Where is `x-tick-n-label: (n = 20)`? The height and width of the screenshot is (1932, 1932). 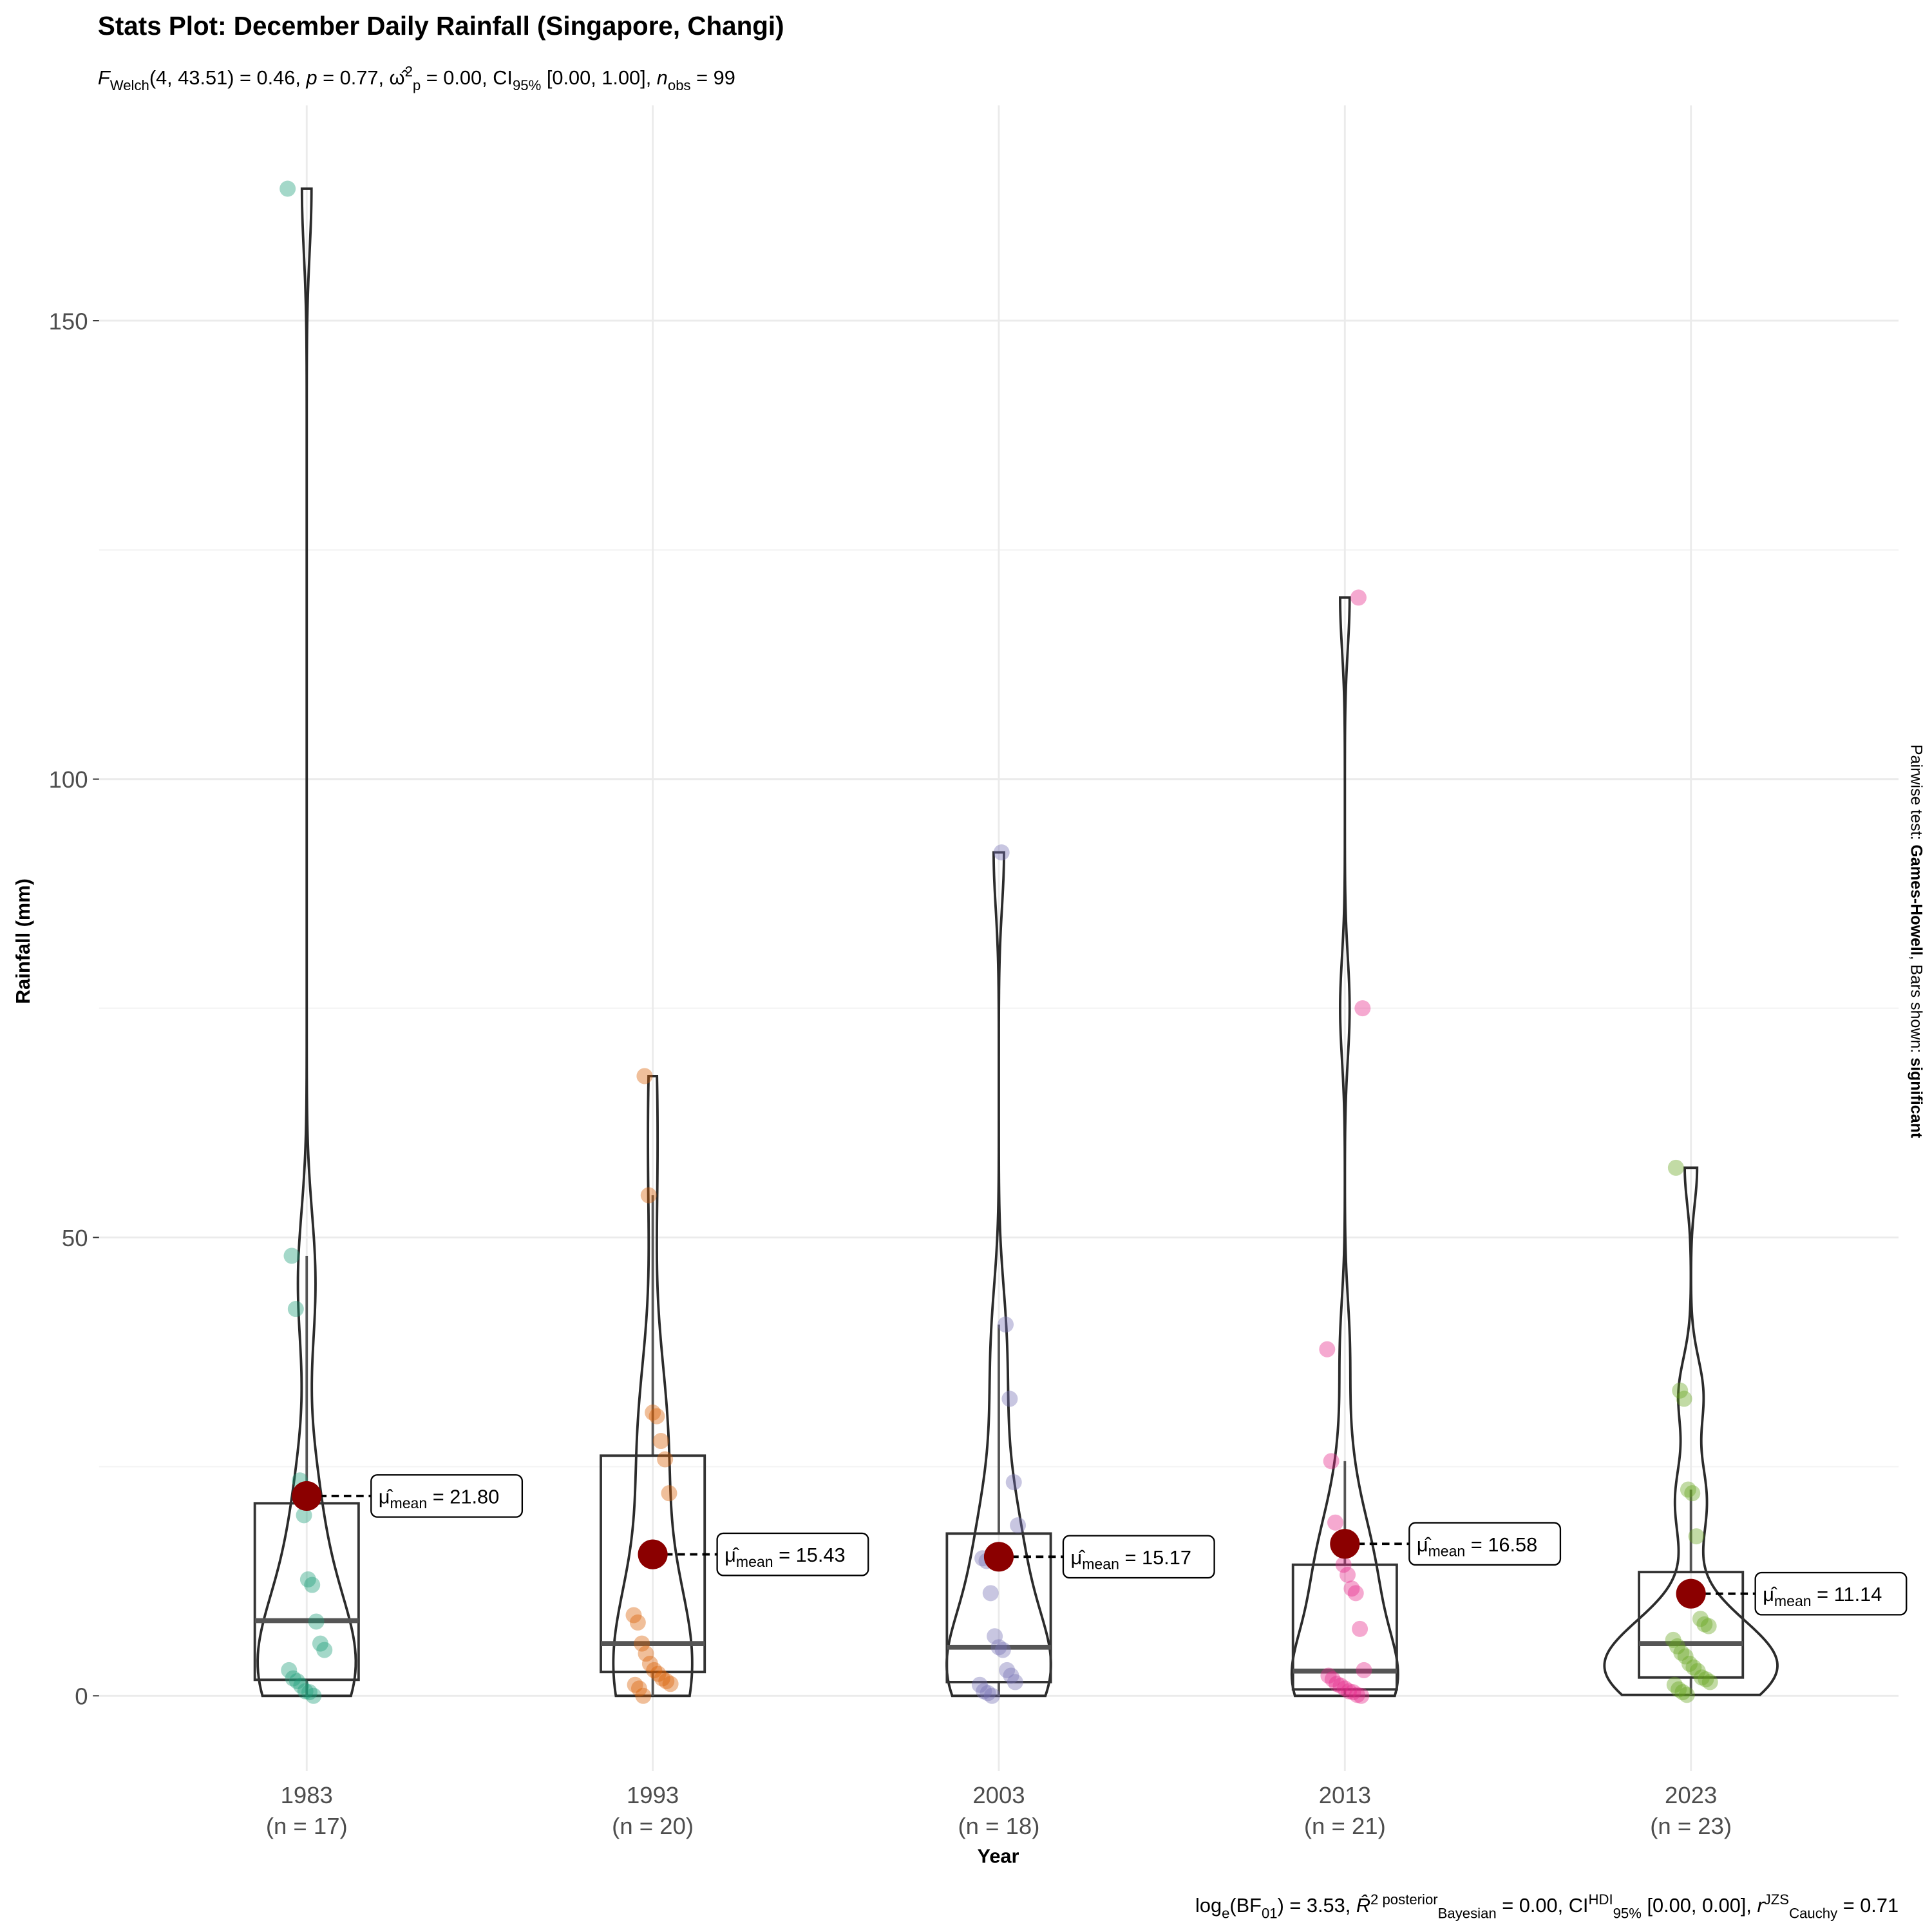 x-tick-n-label: (n = 20) is located at coordinates (653, 1826).